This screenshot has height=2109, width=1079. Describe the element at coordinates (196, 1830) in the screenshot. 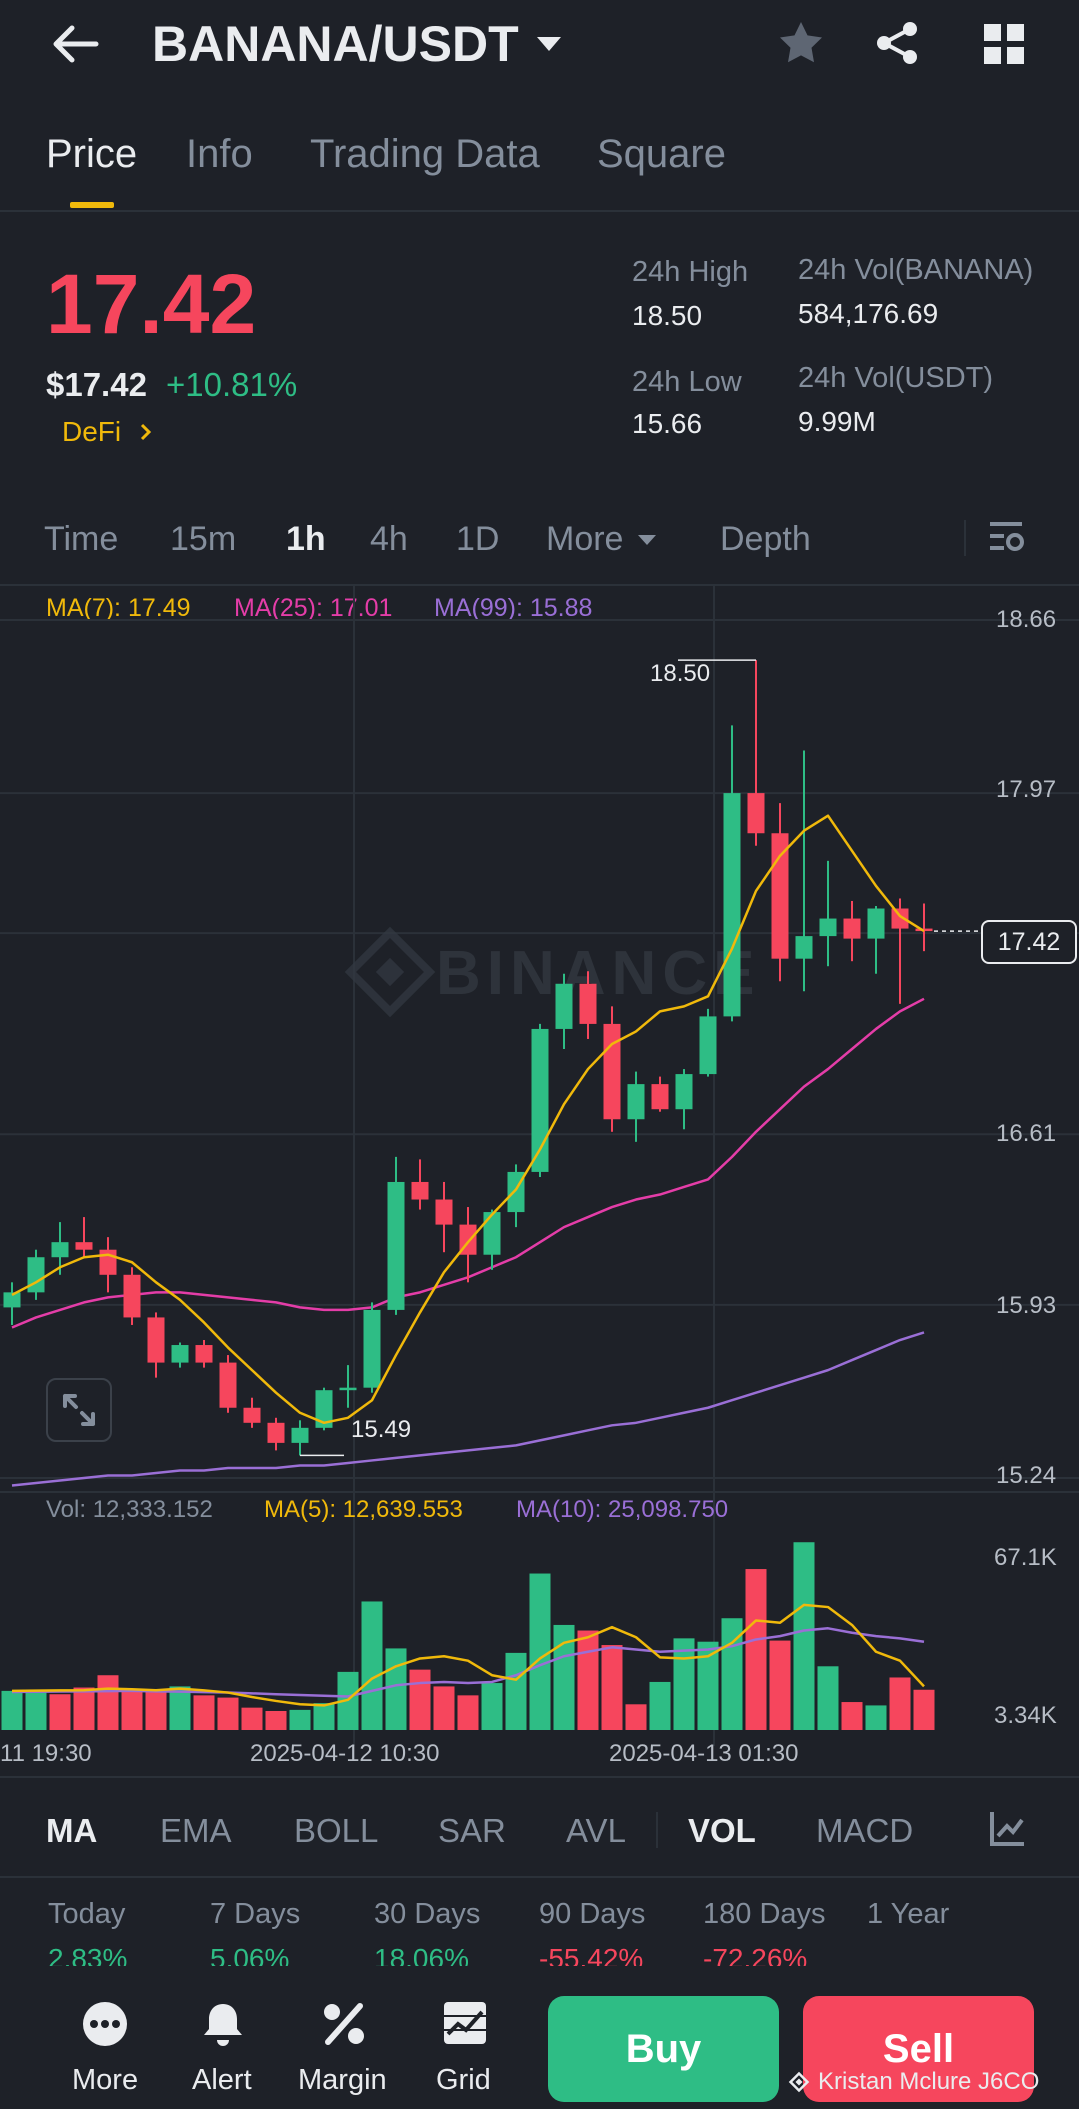

I see `indicator-ema: EMA` at that location.